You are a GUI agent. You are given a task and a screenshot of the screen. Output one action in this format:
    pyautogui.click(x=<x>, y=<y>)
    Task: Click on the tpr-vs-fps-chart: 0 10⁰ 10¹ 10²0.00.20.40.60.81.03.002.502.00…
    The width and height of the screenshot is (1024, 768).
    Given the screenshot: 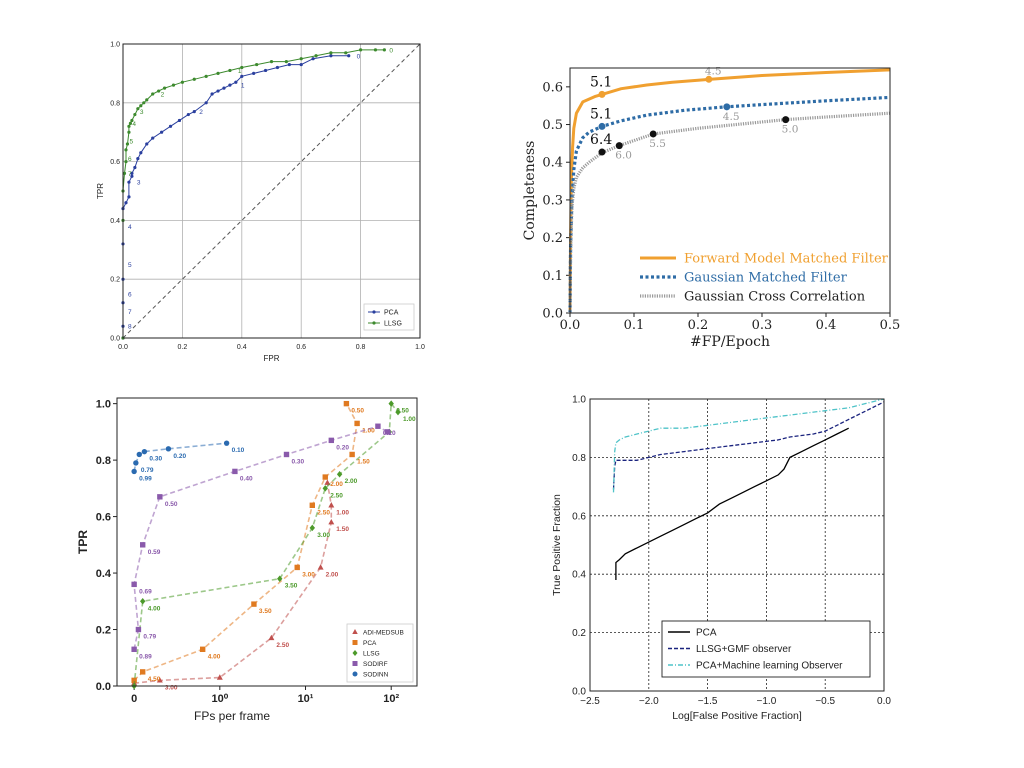 What is the action you would take?
    pyautogui.click(x=247, y=560)
    